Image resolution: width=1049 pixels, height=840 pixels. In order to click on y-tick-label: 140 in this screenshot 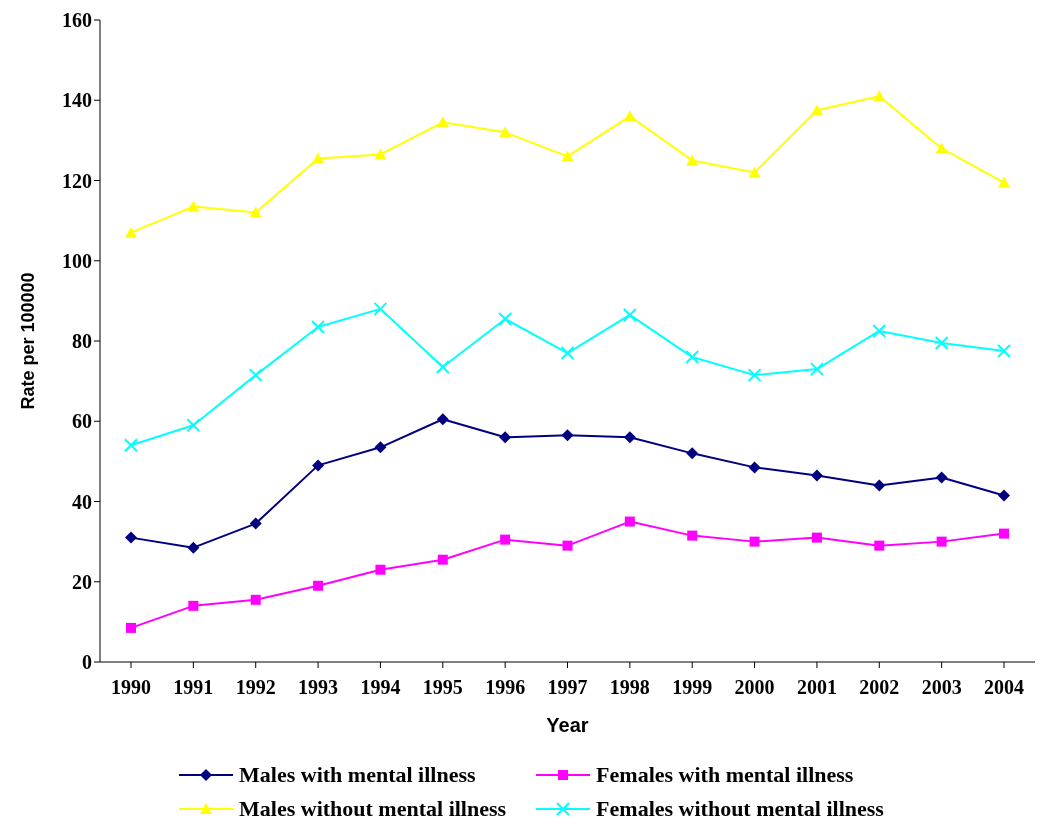, I will do `click(77, 100)`.